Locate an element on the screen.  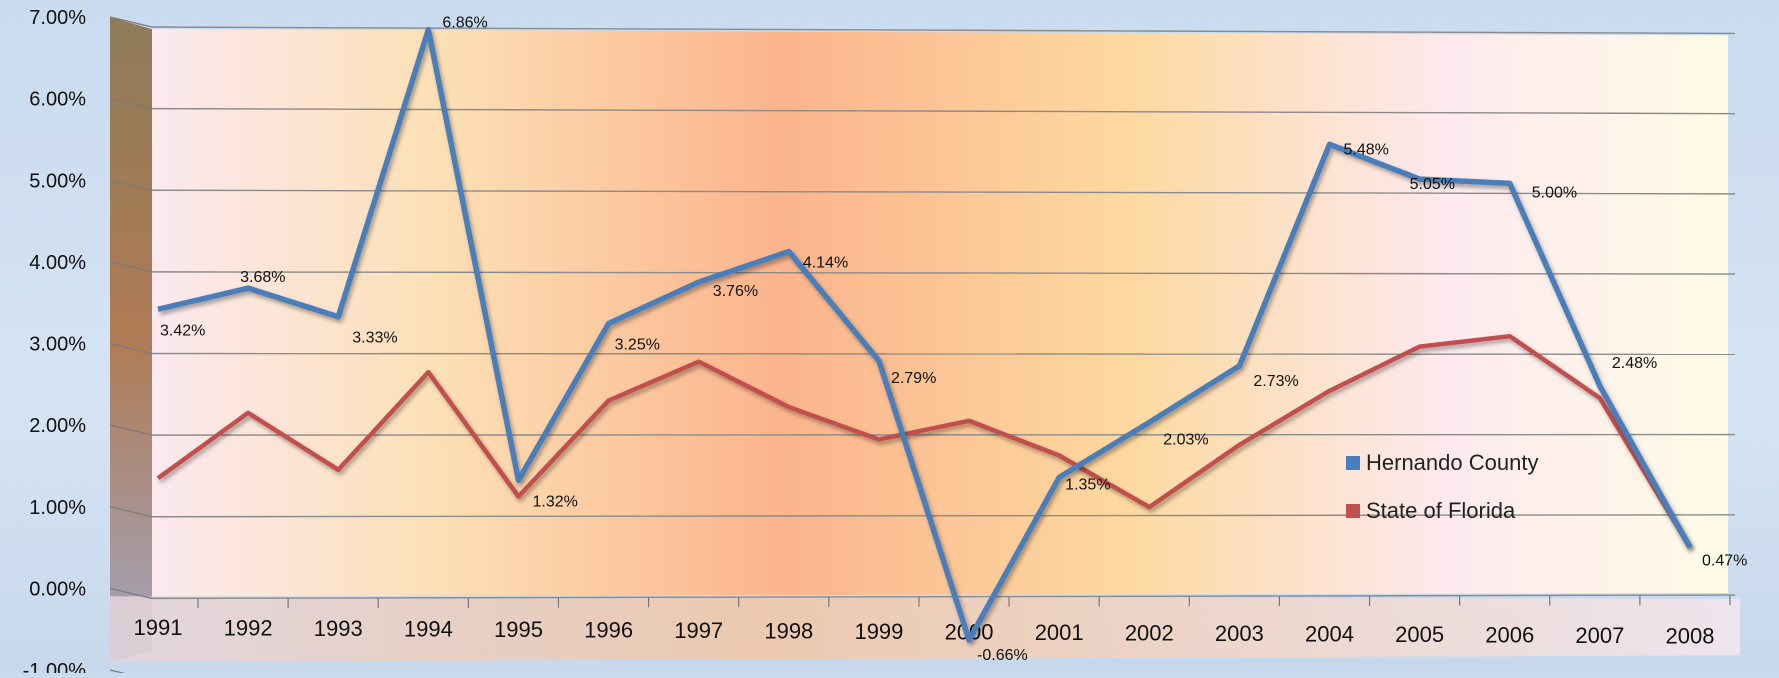
data-label: 2.73% is located at coordinates (1275, 381).